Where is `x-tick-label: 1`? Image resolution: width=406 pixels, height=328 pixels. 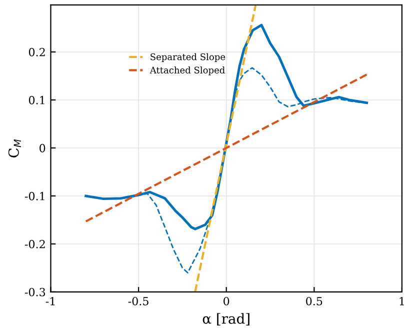
x-tick-label: 1 is located at coordinates (402, 301).